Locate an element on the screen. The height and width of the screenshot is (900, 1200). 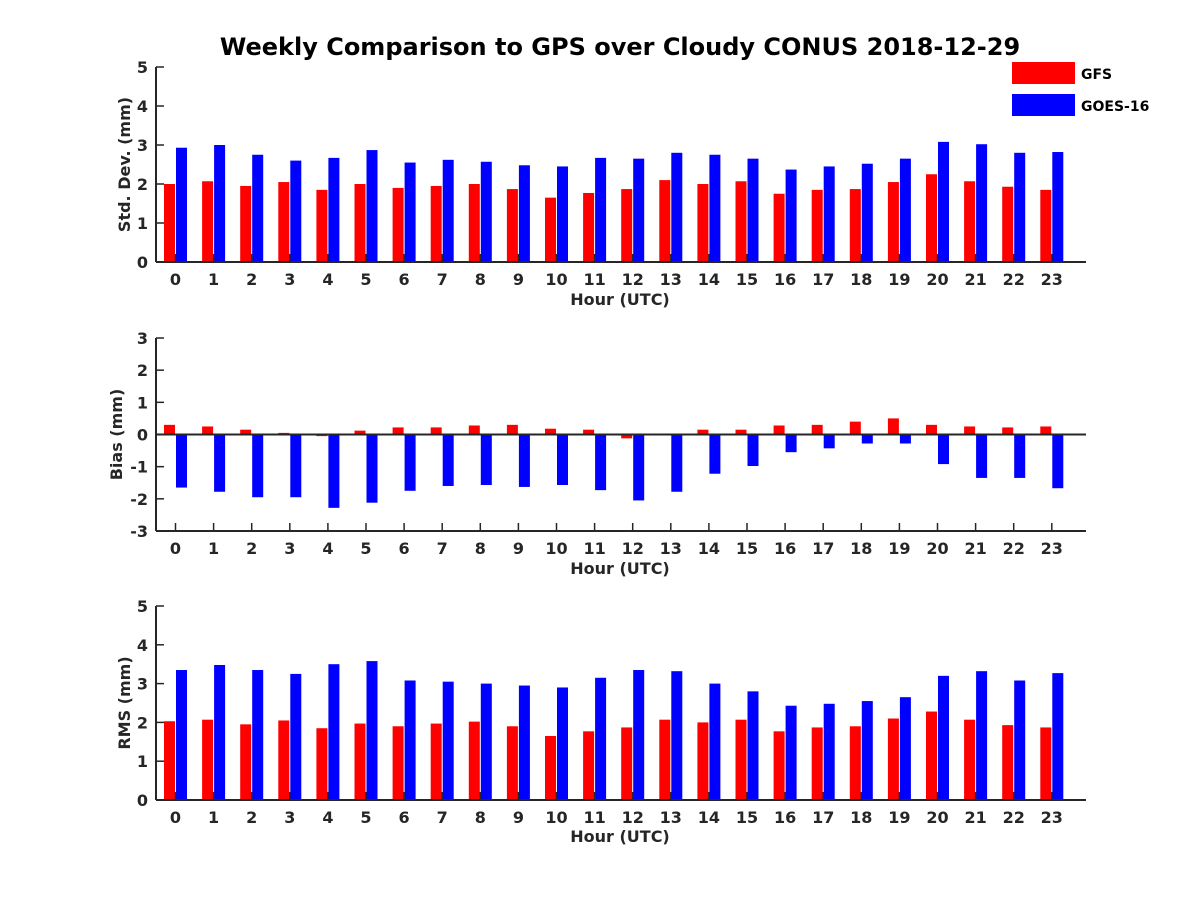
x-tick-label: 8 is located at coordinates (480, 548).